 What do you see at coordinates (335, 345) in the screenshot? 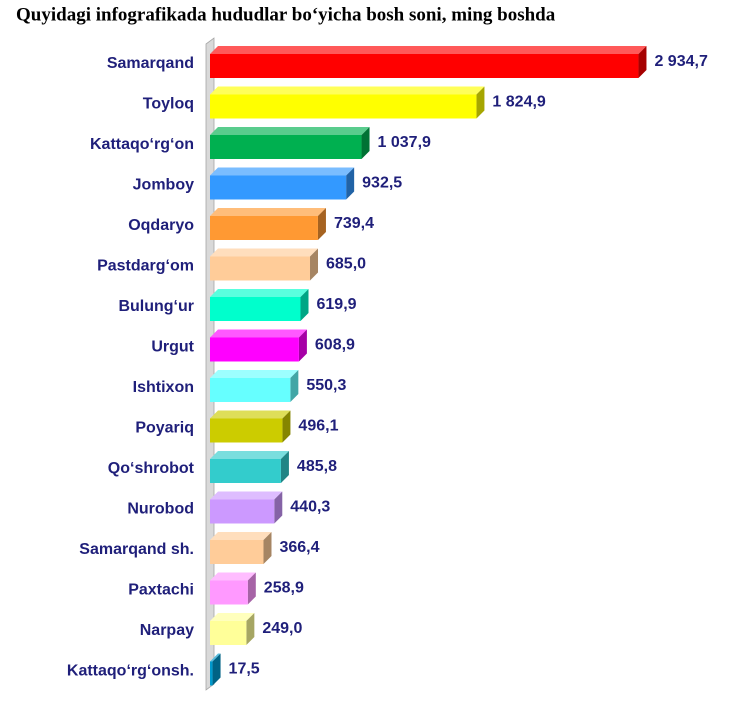
I see `value-label: 608,9` at bounding box center [335, 345].